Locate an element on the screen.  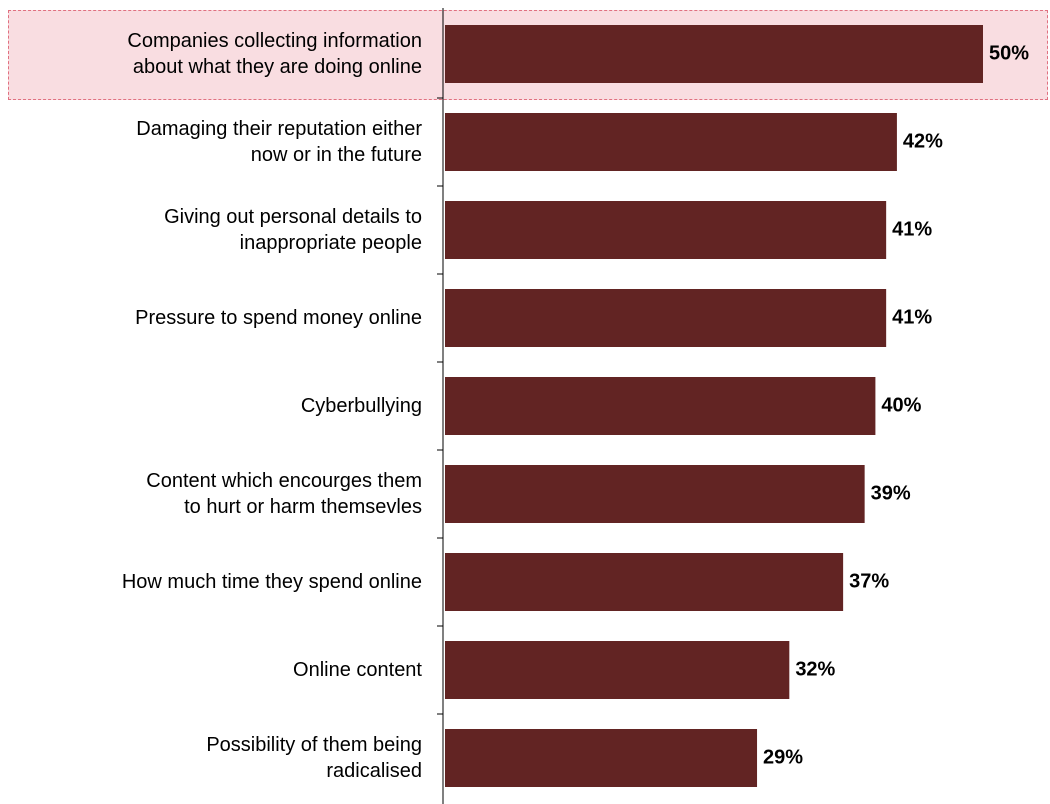
category-label: How much time they spend online is located at coordinates (271, 582).